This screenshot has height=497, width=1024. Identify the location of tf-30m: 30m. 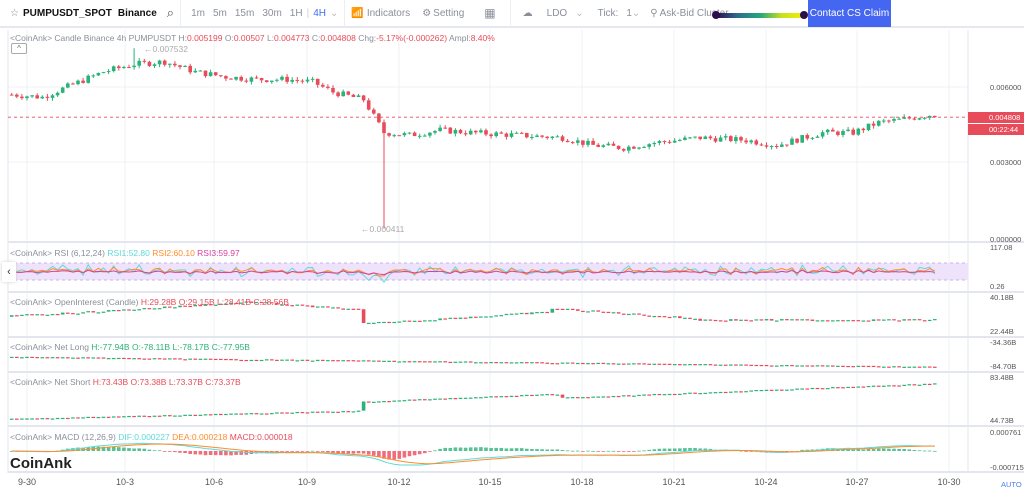
(272, 13).